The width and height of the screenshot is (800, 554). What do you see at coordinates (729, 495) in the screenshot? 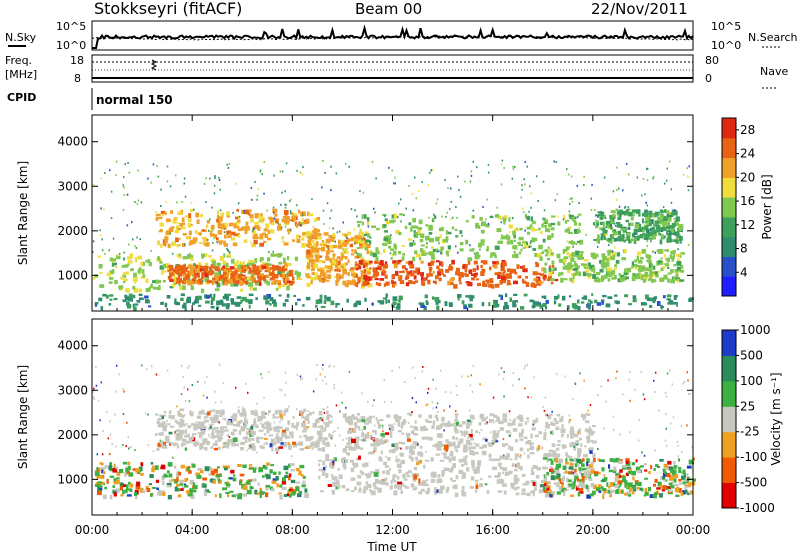
I see `velocity-colorbar-cell` at bounding box center [729, 495].